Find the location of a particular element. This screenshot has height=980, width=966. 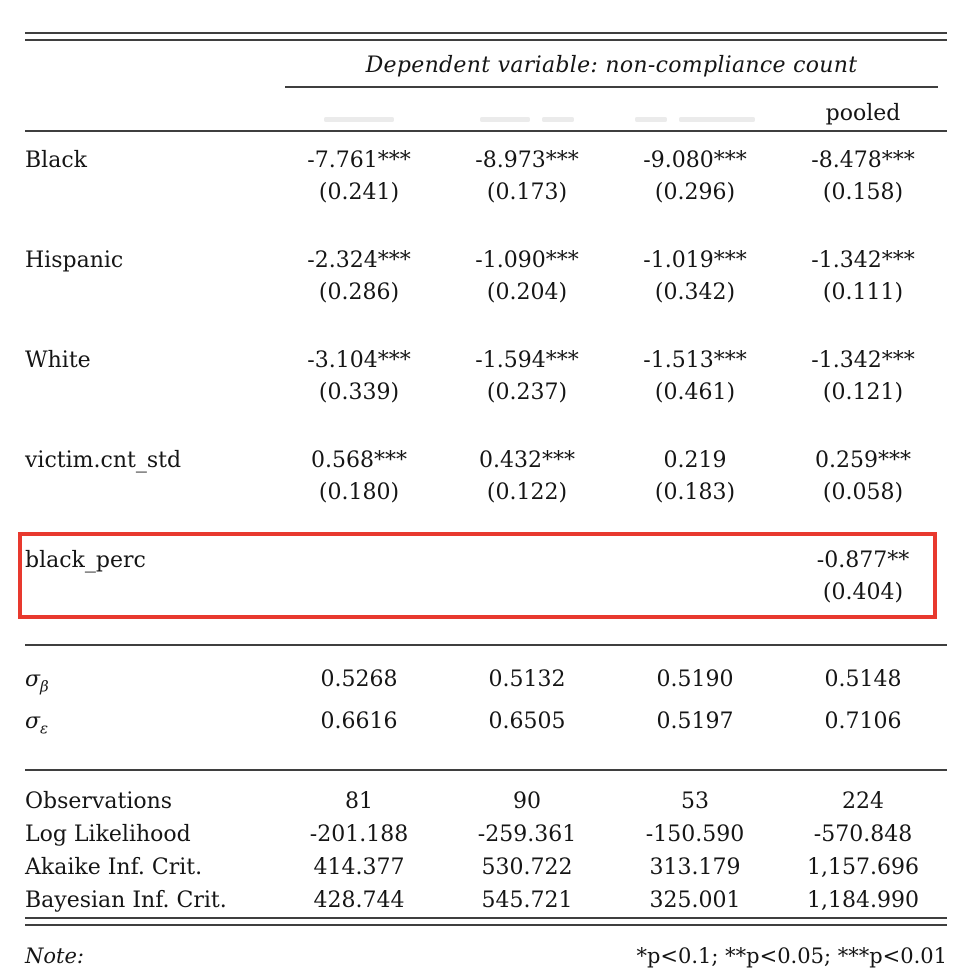

std-error: (0.204) is located at coordinates (527, 292).